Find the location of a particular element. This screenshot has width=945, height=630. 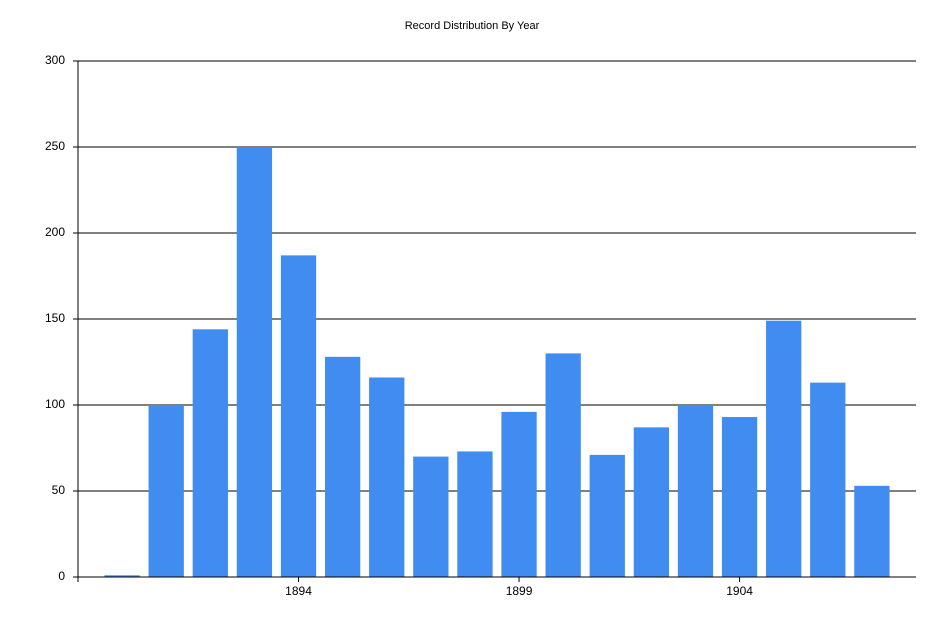

y-tick-label: 250 is located at coordinates (55, 146).